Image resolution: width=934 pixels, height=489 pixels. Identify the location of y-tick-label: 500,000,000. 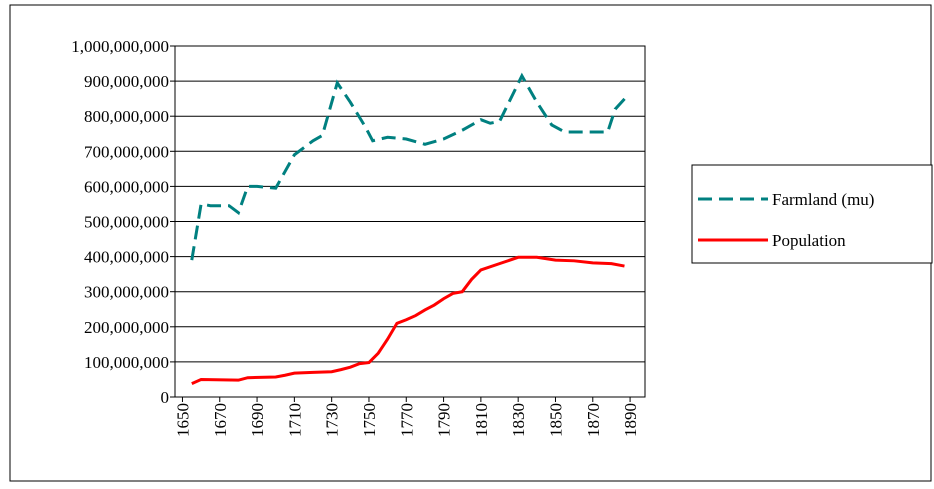
(126, 222).